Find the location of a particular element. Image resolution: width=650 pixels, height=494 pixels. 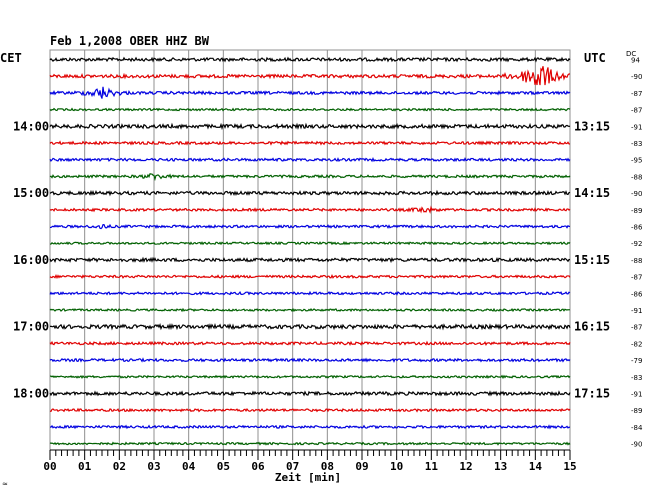

x-tick-label: 03 is located at coordinates (153, 466).